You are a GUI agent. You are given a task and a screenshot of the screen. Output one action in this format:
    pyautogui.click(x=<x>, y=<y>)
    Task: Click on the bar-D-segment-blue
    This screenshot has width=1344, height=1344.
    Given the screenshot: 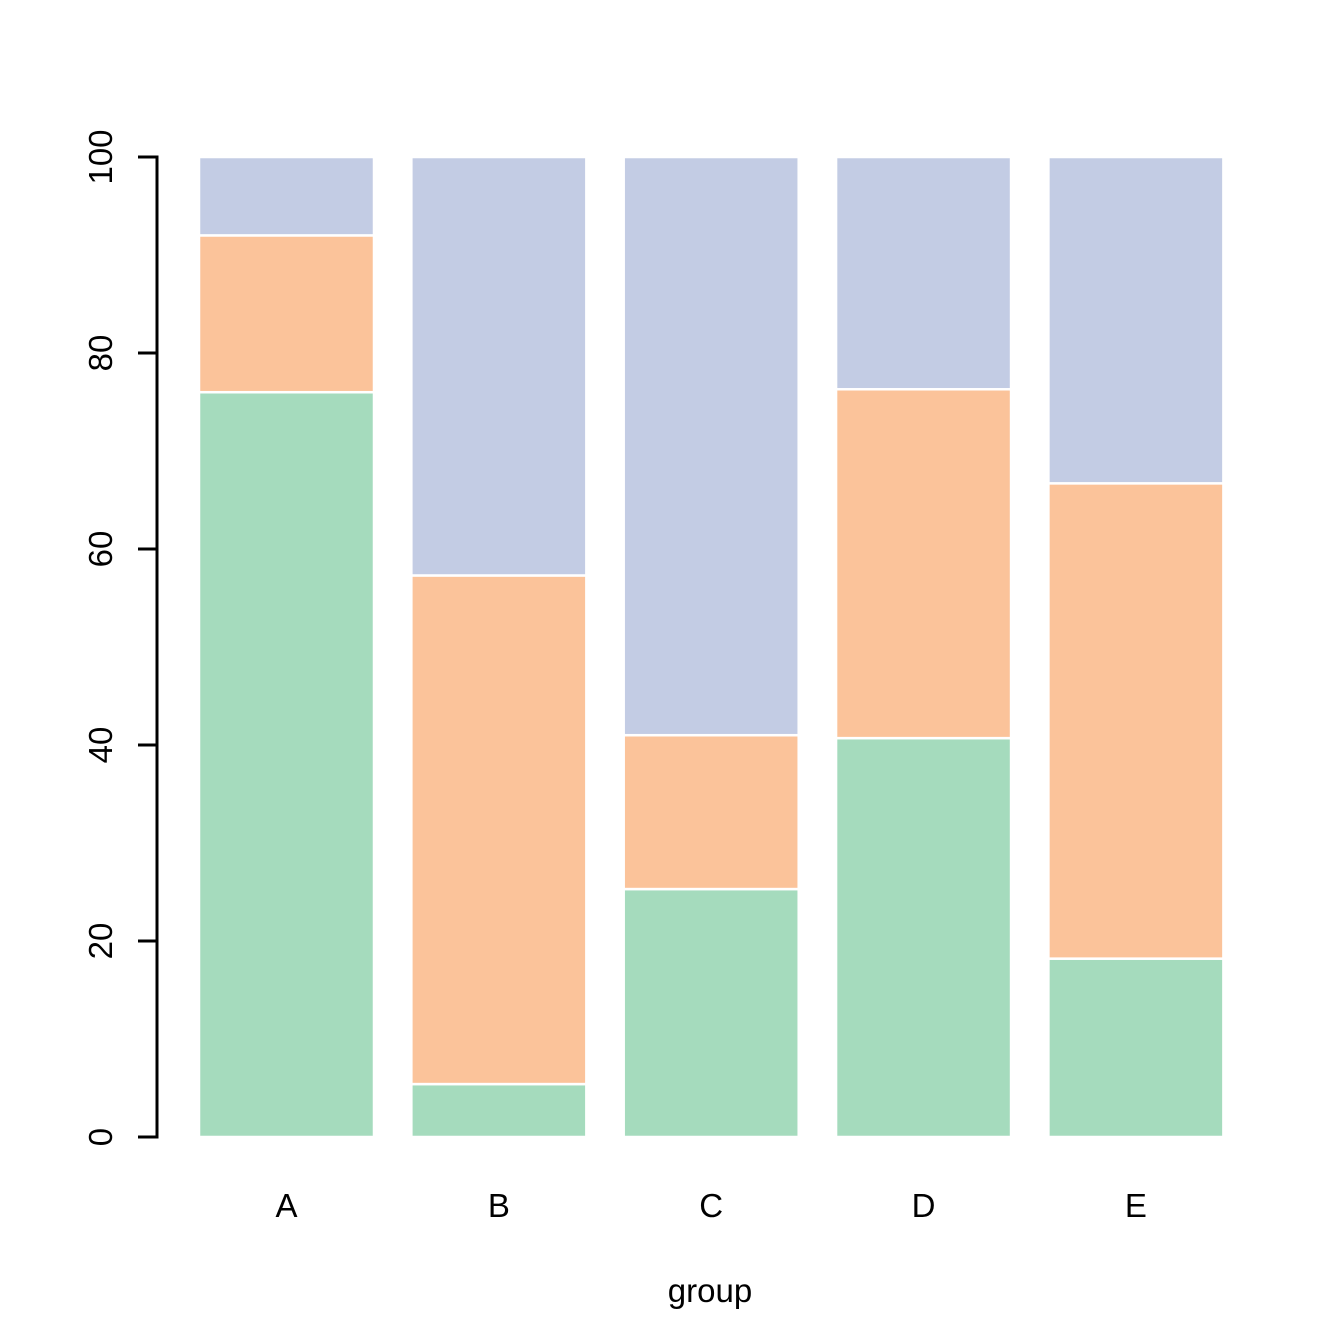 What is the action you would take?
    pyautogui.click(x=923, y=273)
    